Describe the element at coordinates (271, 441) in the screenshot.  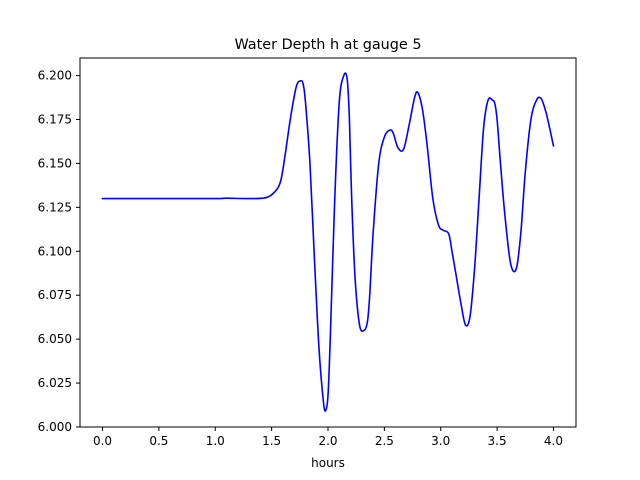
I see `x-tick-label: 1.5` at that location.